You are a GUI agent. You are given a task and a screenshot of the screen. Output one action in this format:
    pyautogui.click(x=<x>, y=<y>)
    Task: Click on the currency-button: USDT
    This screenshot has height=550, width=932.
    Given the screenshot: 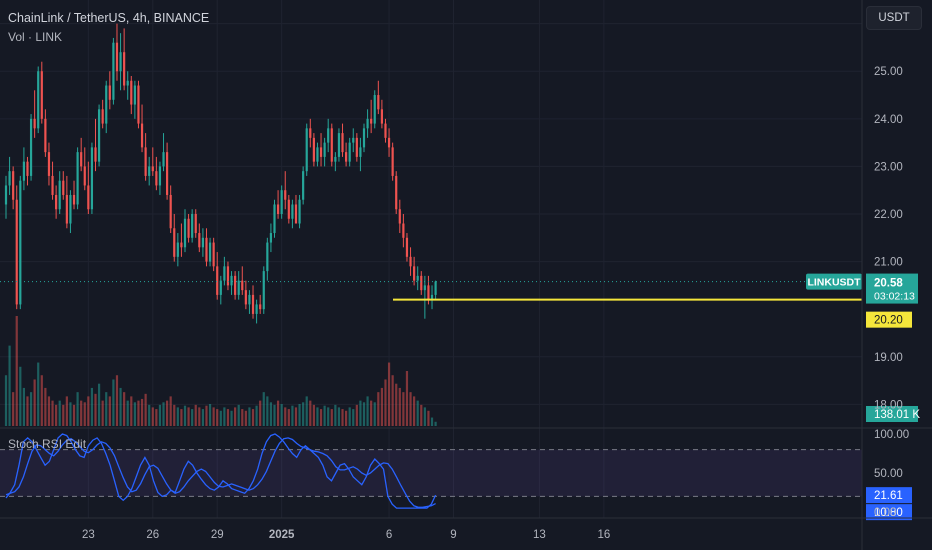 What is the action you would take?
    pyautogui.click(x=894, y=18)
    